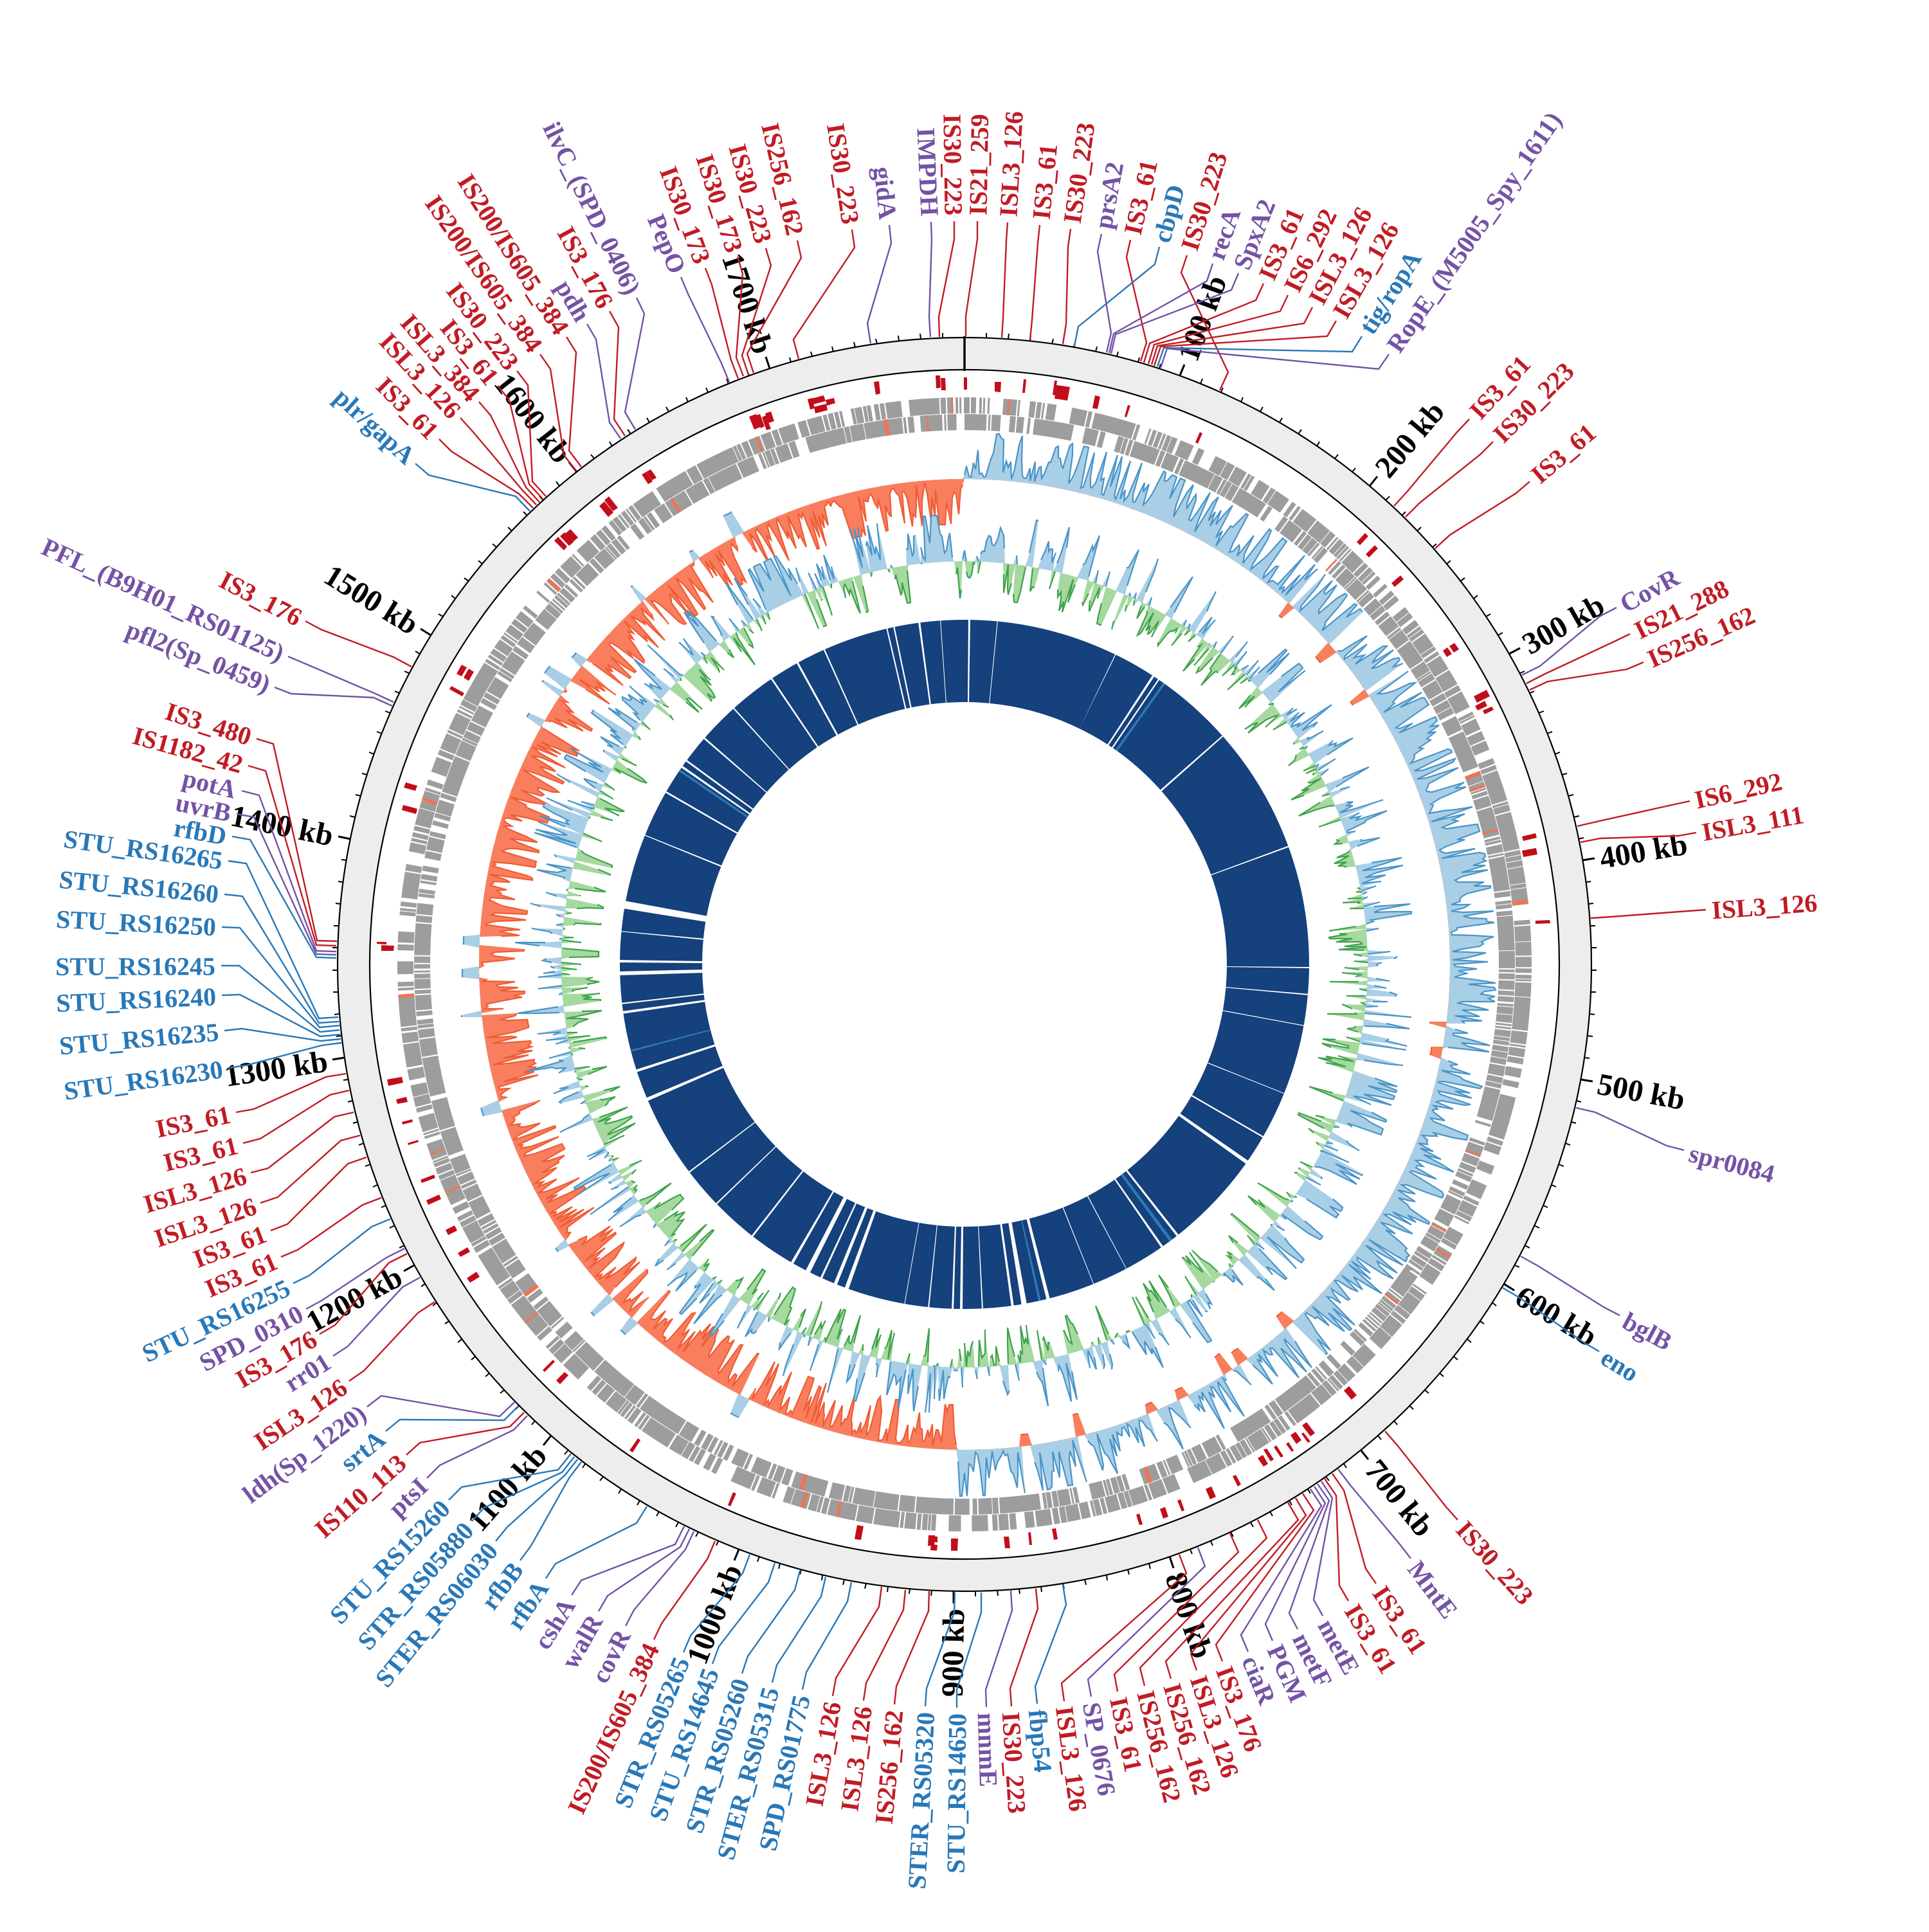 Image resolution: width=1929 pixels, height=1932 pixels. What do you see at coordinates (956, 1793) in the screenshot?
I see `svg-text: STU_RS14650` at bounding box center [956, 1793].